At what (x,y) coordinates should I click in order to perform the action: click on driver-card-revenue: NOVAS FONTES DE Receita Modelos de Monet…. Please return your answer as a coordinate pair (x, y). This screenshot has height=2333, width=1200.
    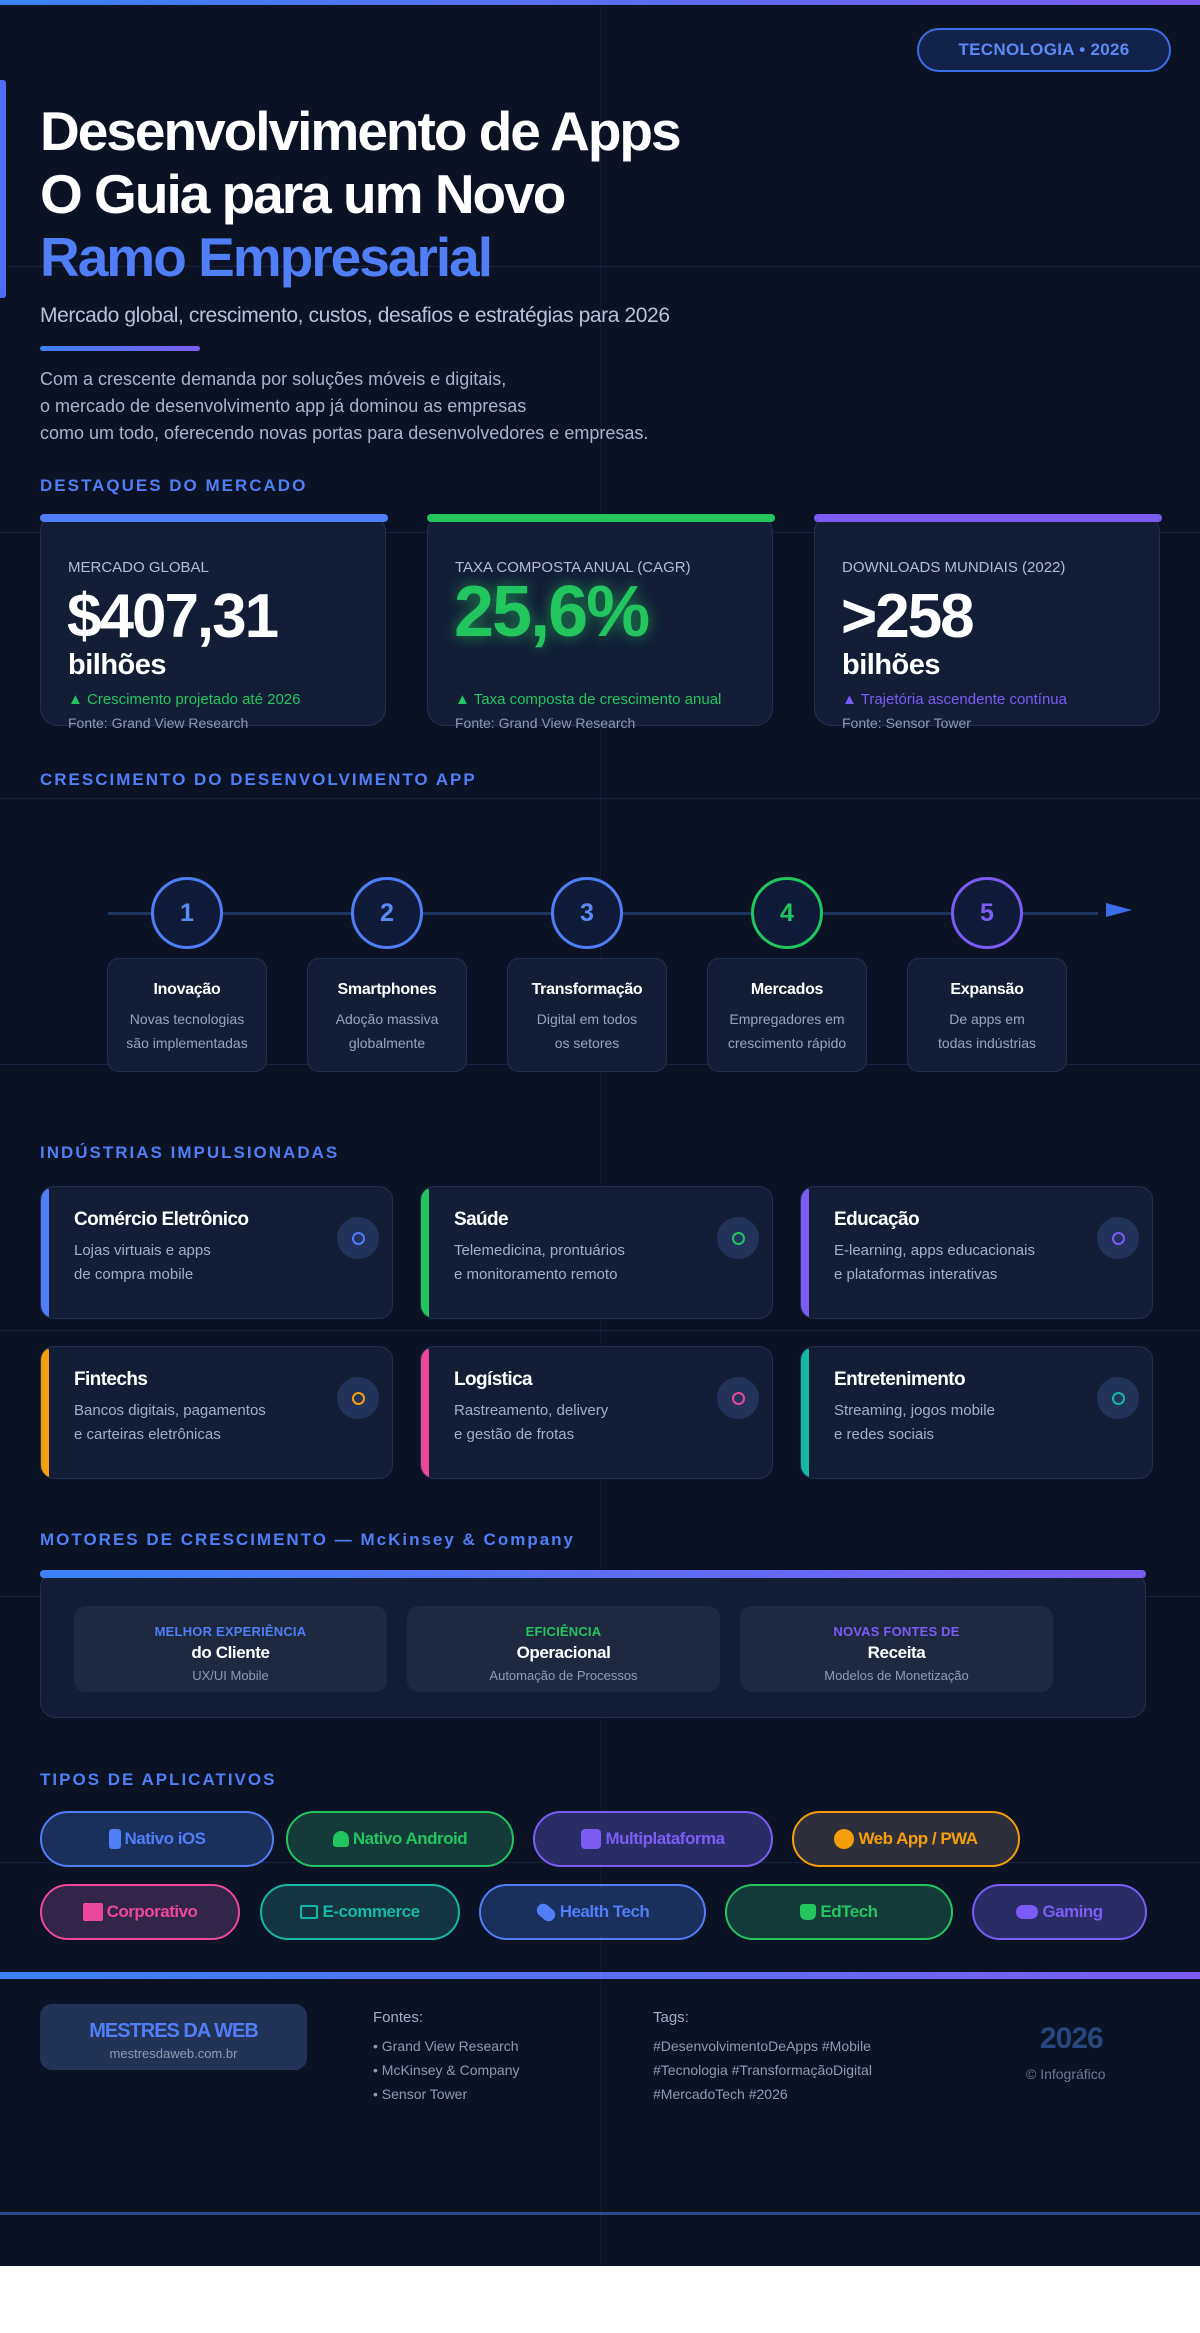
    Looking at the image, I should click on (896, 1649).